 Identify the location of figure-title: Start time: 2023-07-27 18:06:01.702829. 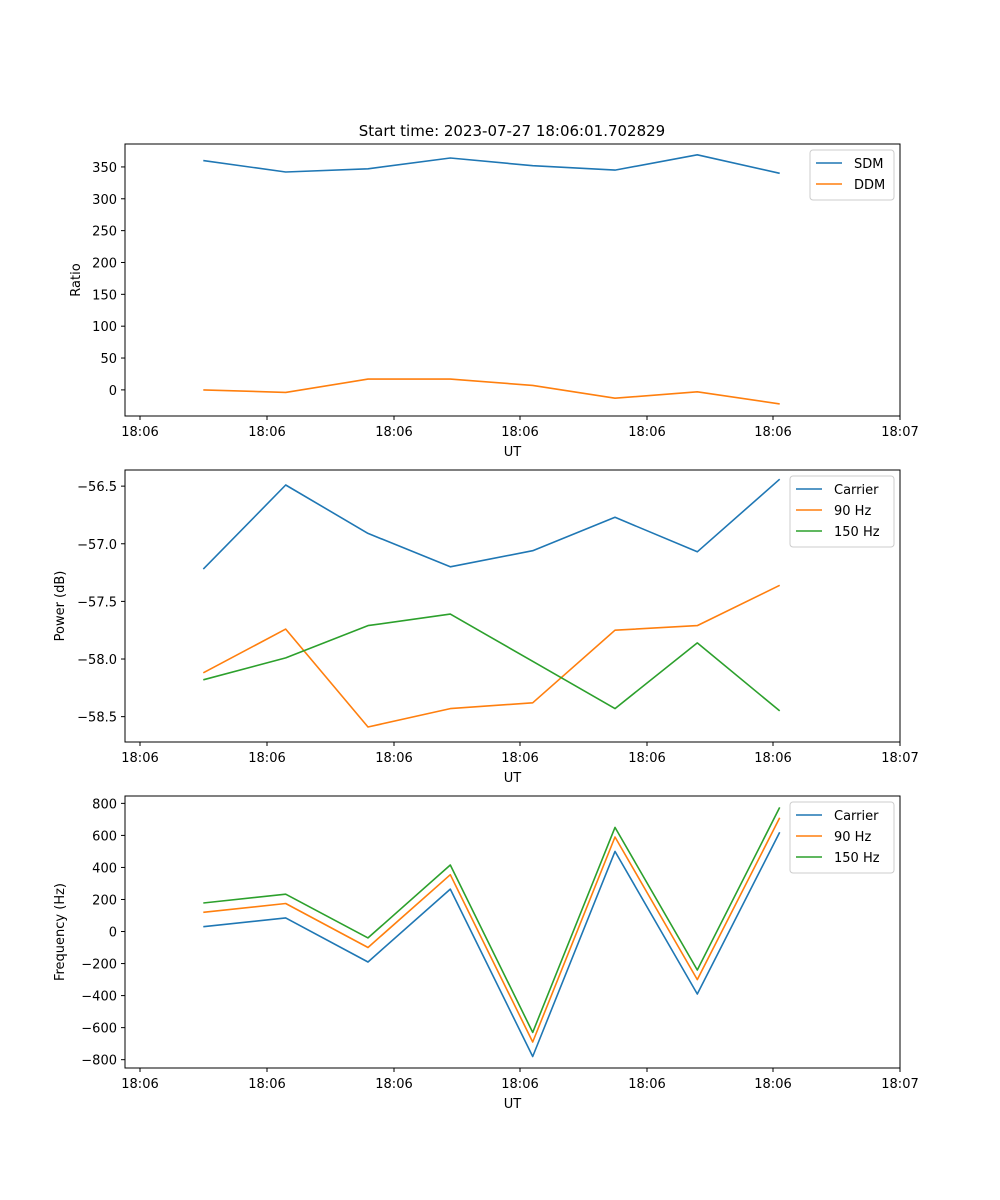
(512, 131).